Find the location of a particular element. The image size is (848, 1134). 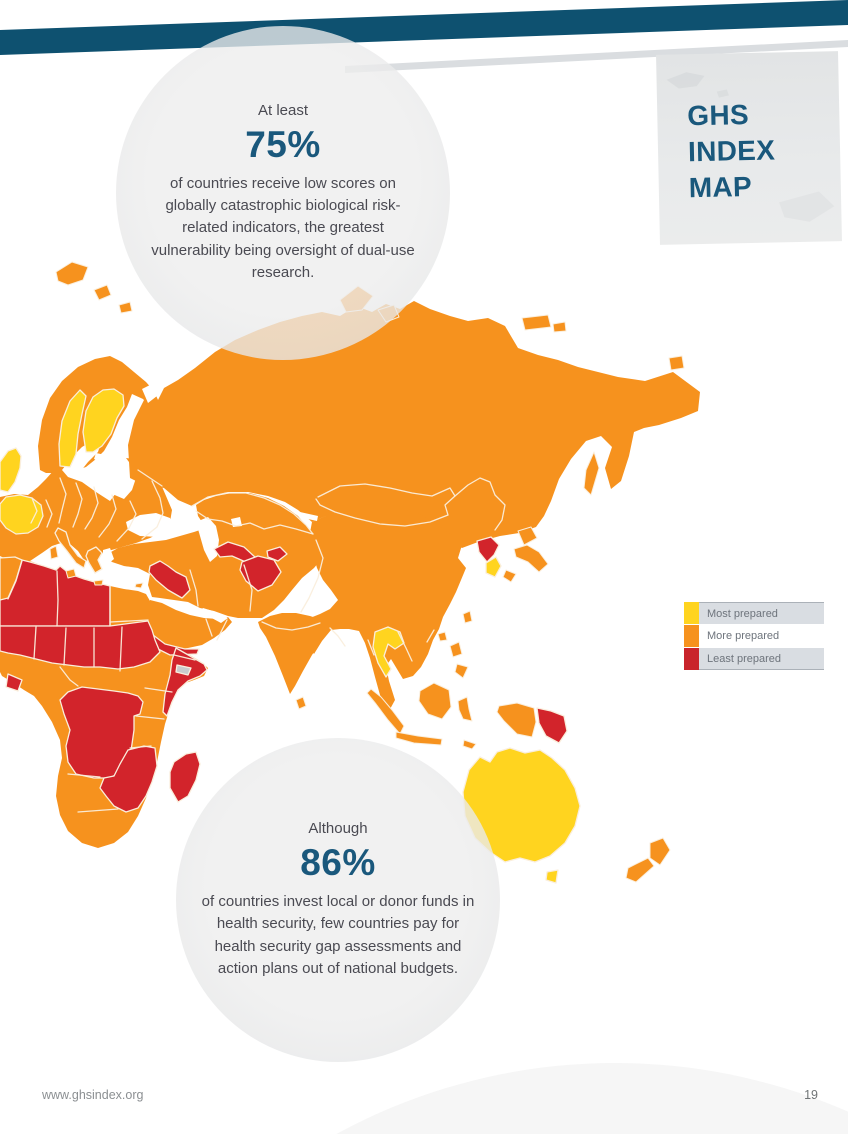

region-australia is located at coordinates (521, 805).